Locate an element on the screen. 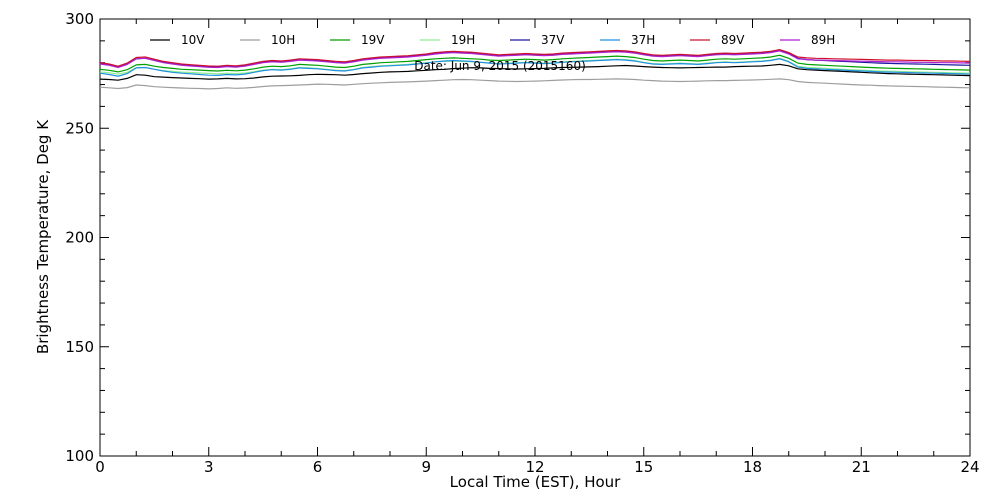 This screenshot has height=500, width=1000. legend-label-89v: 89V is located at coordinates (733, 40).